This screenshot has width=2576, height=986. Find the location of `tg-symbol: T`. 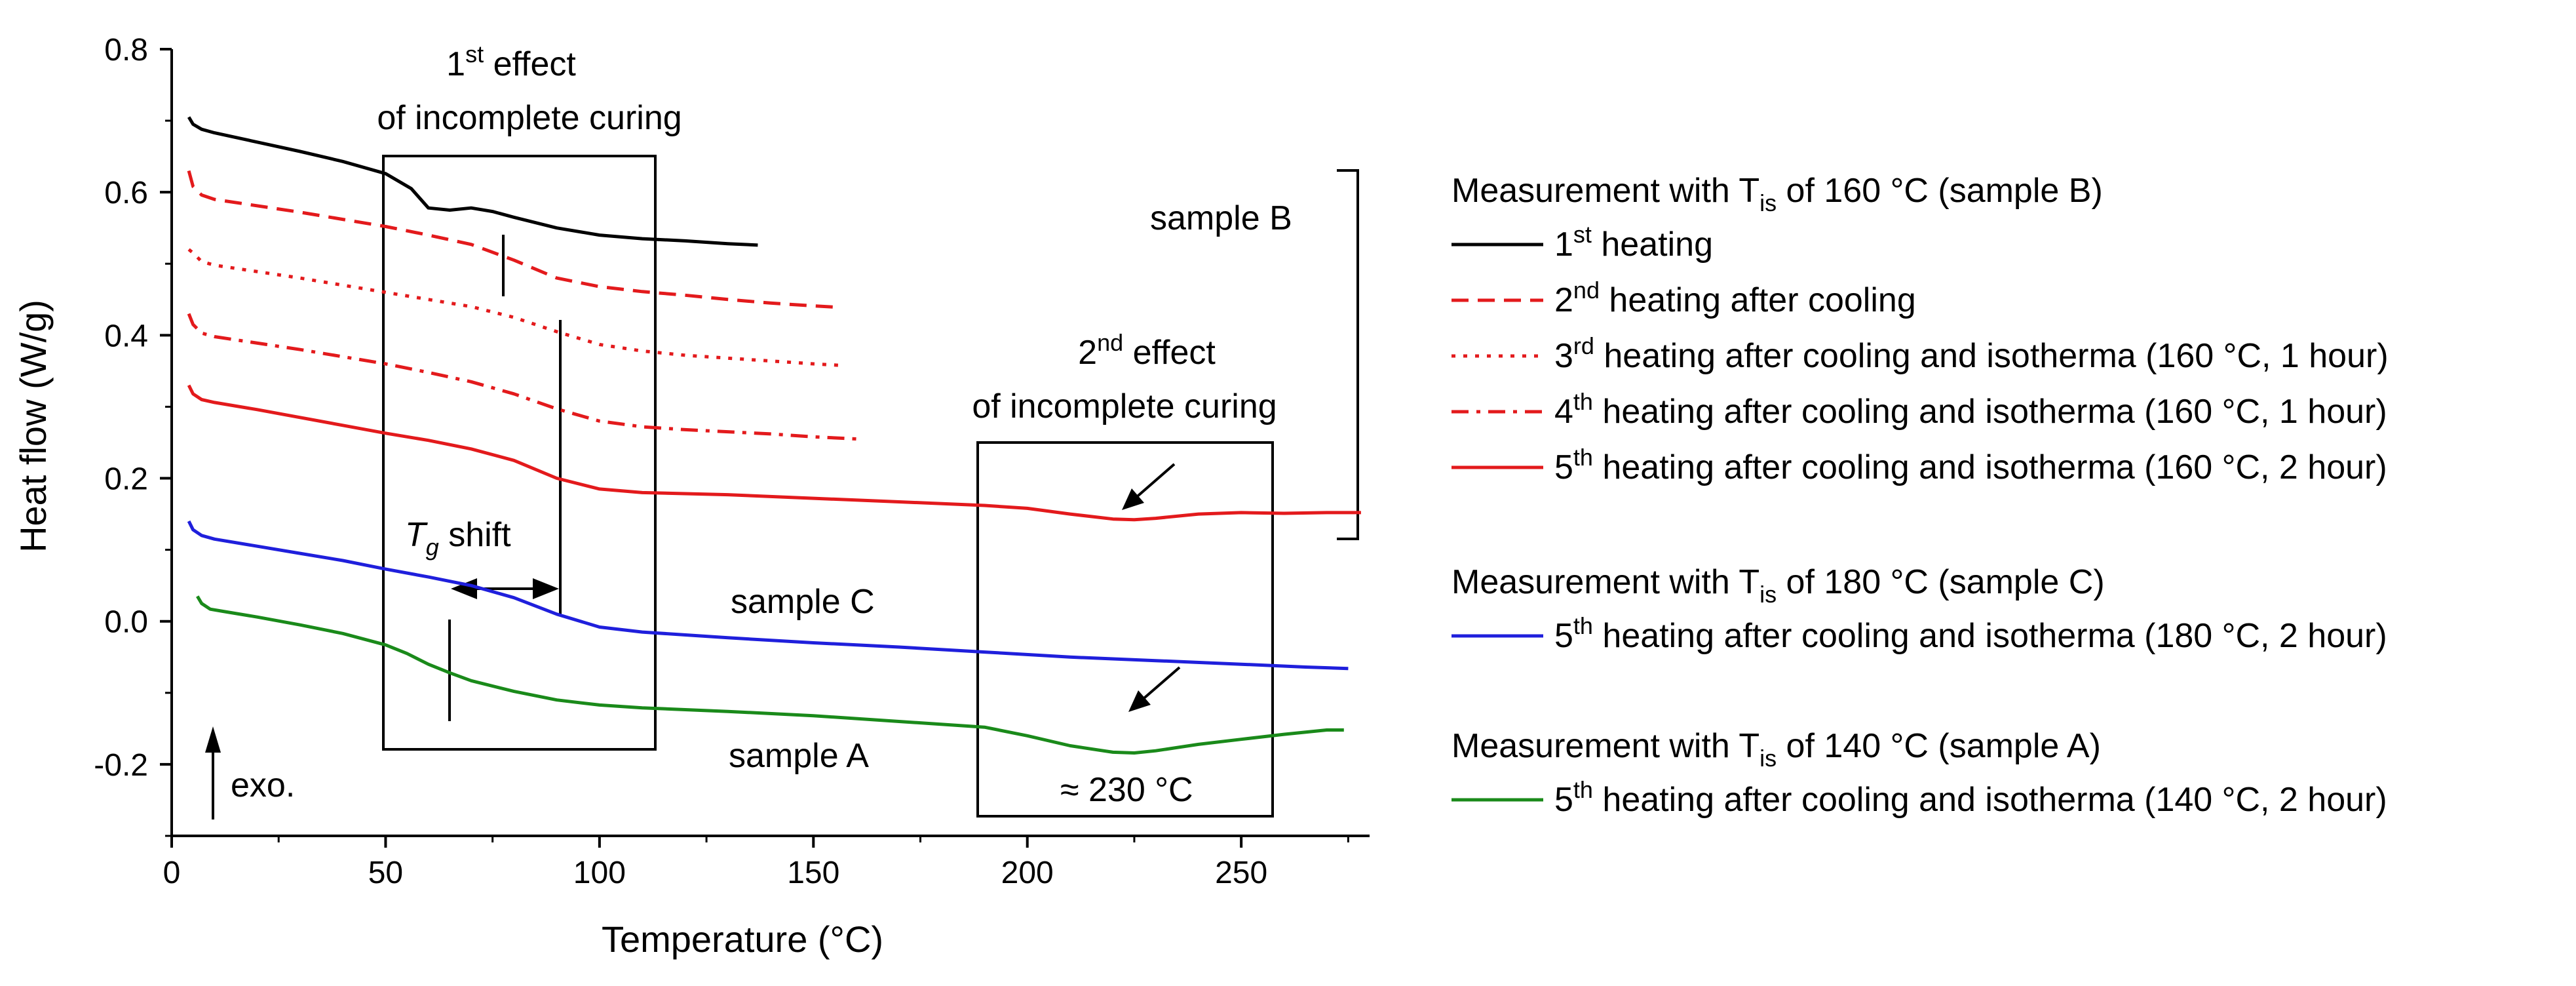

tg-symbol: T is located at coordinates (416, 535).